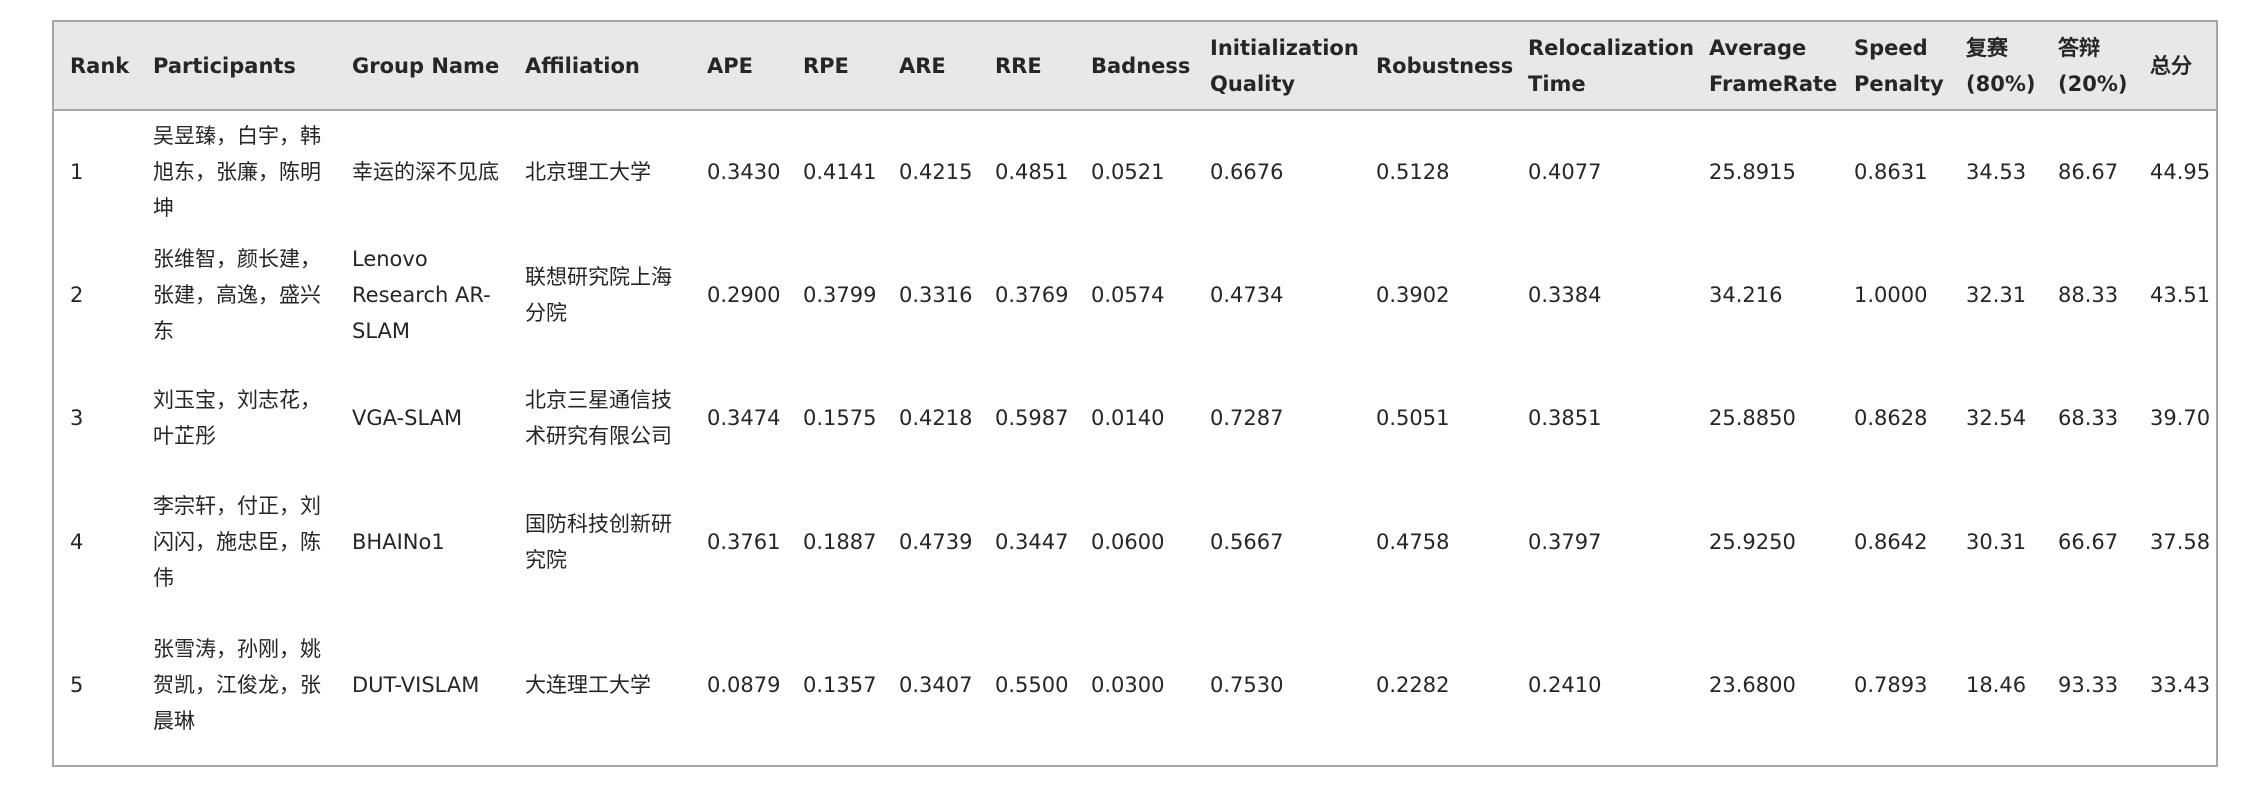 The width and height of the screenshot is (2263, 796). I want to click on cell-defense: 66.67, so click(2088, 542).